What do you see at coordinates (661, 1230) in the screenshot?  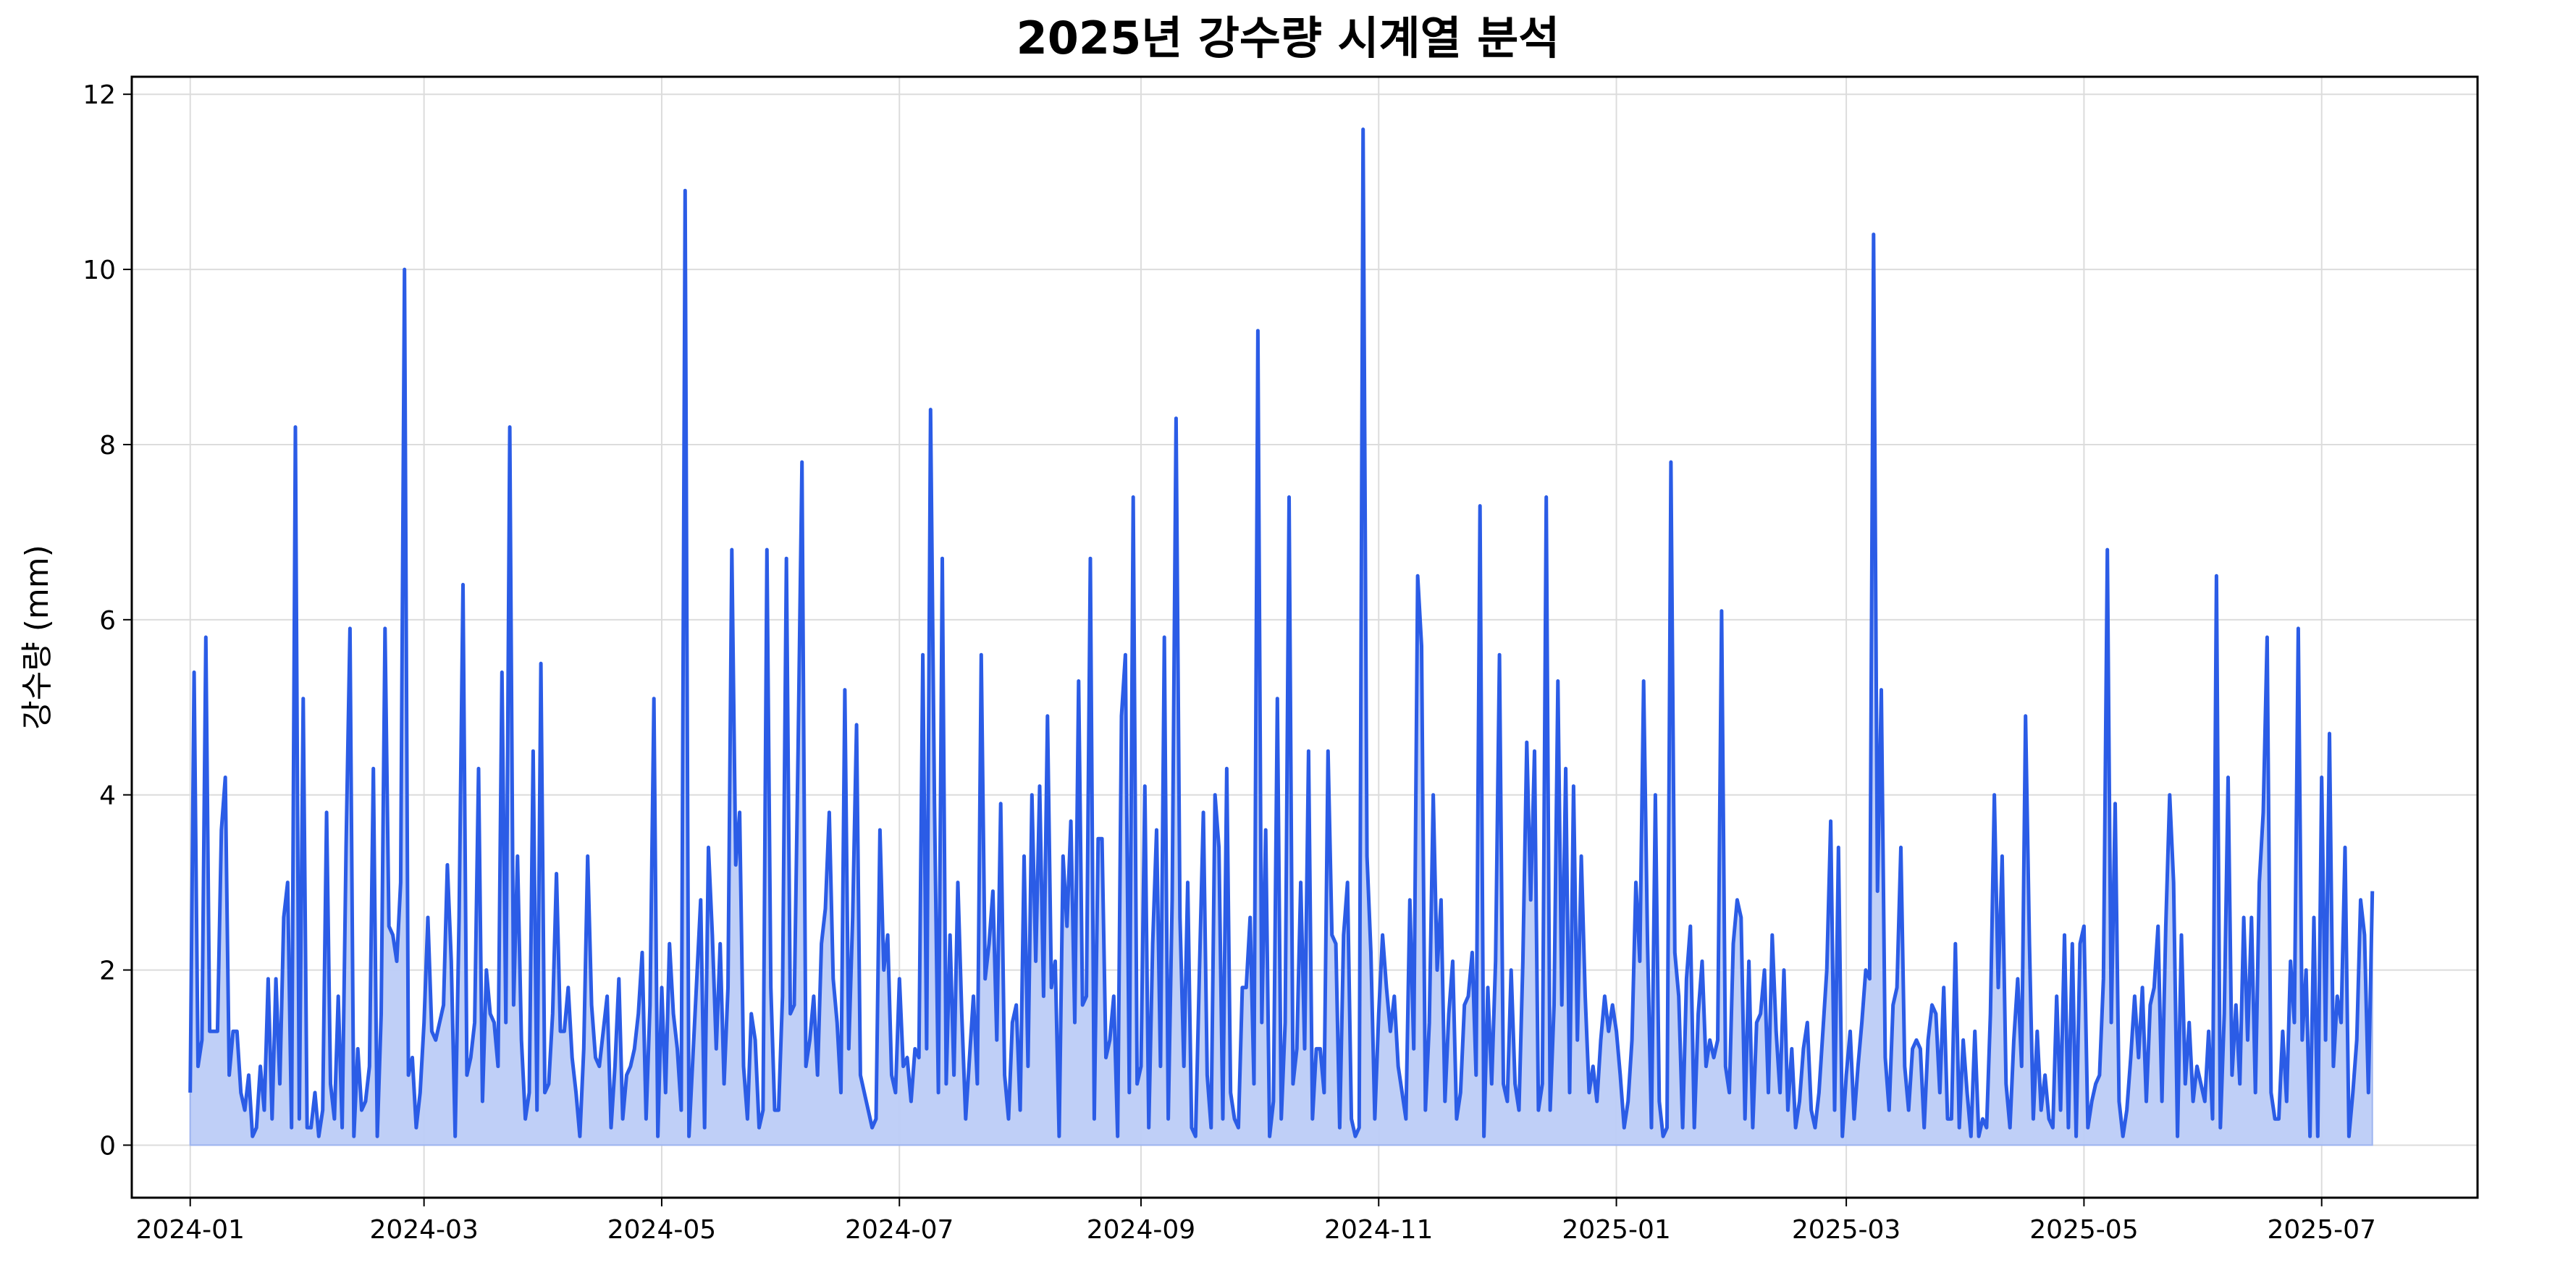 I see `x-tick-label: 2024-05` at bounding box center [661, 1230].